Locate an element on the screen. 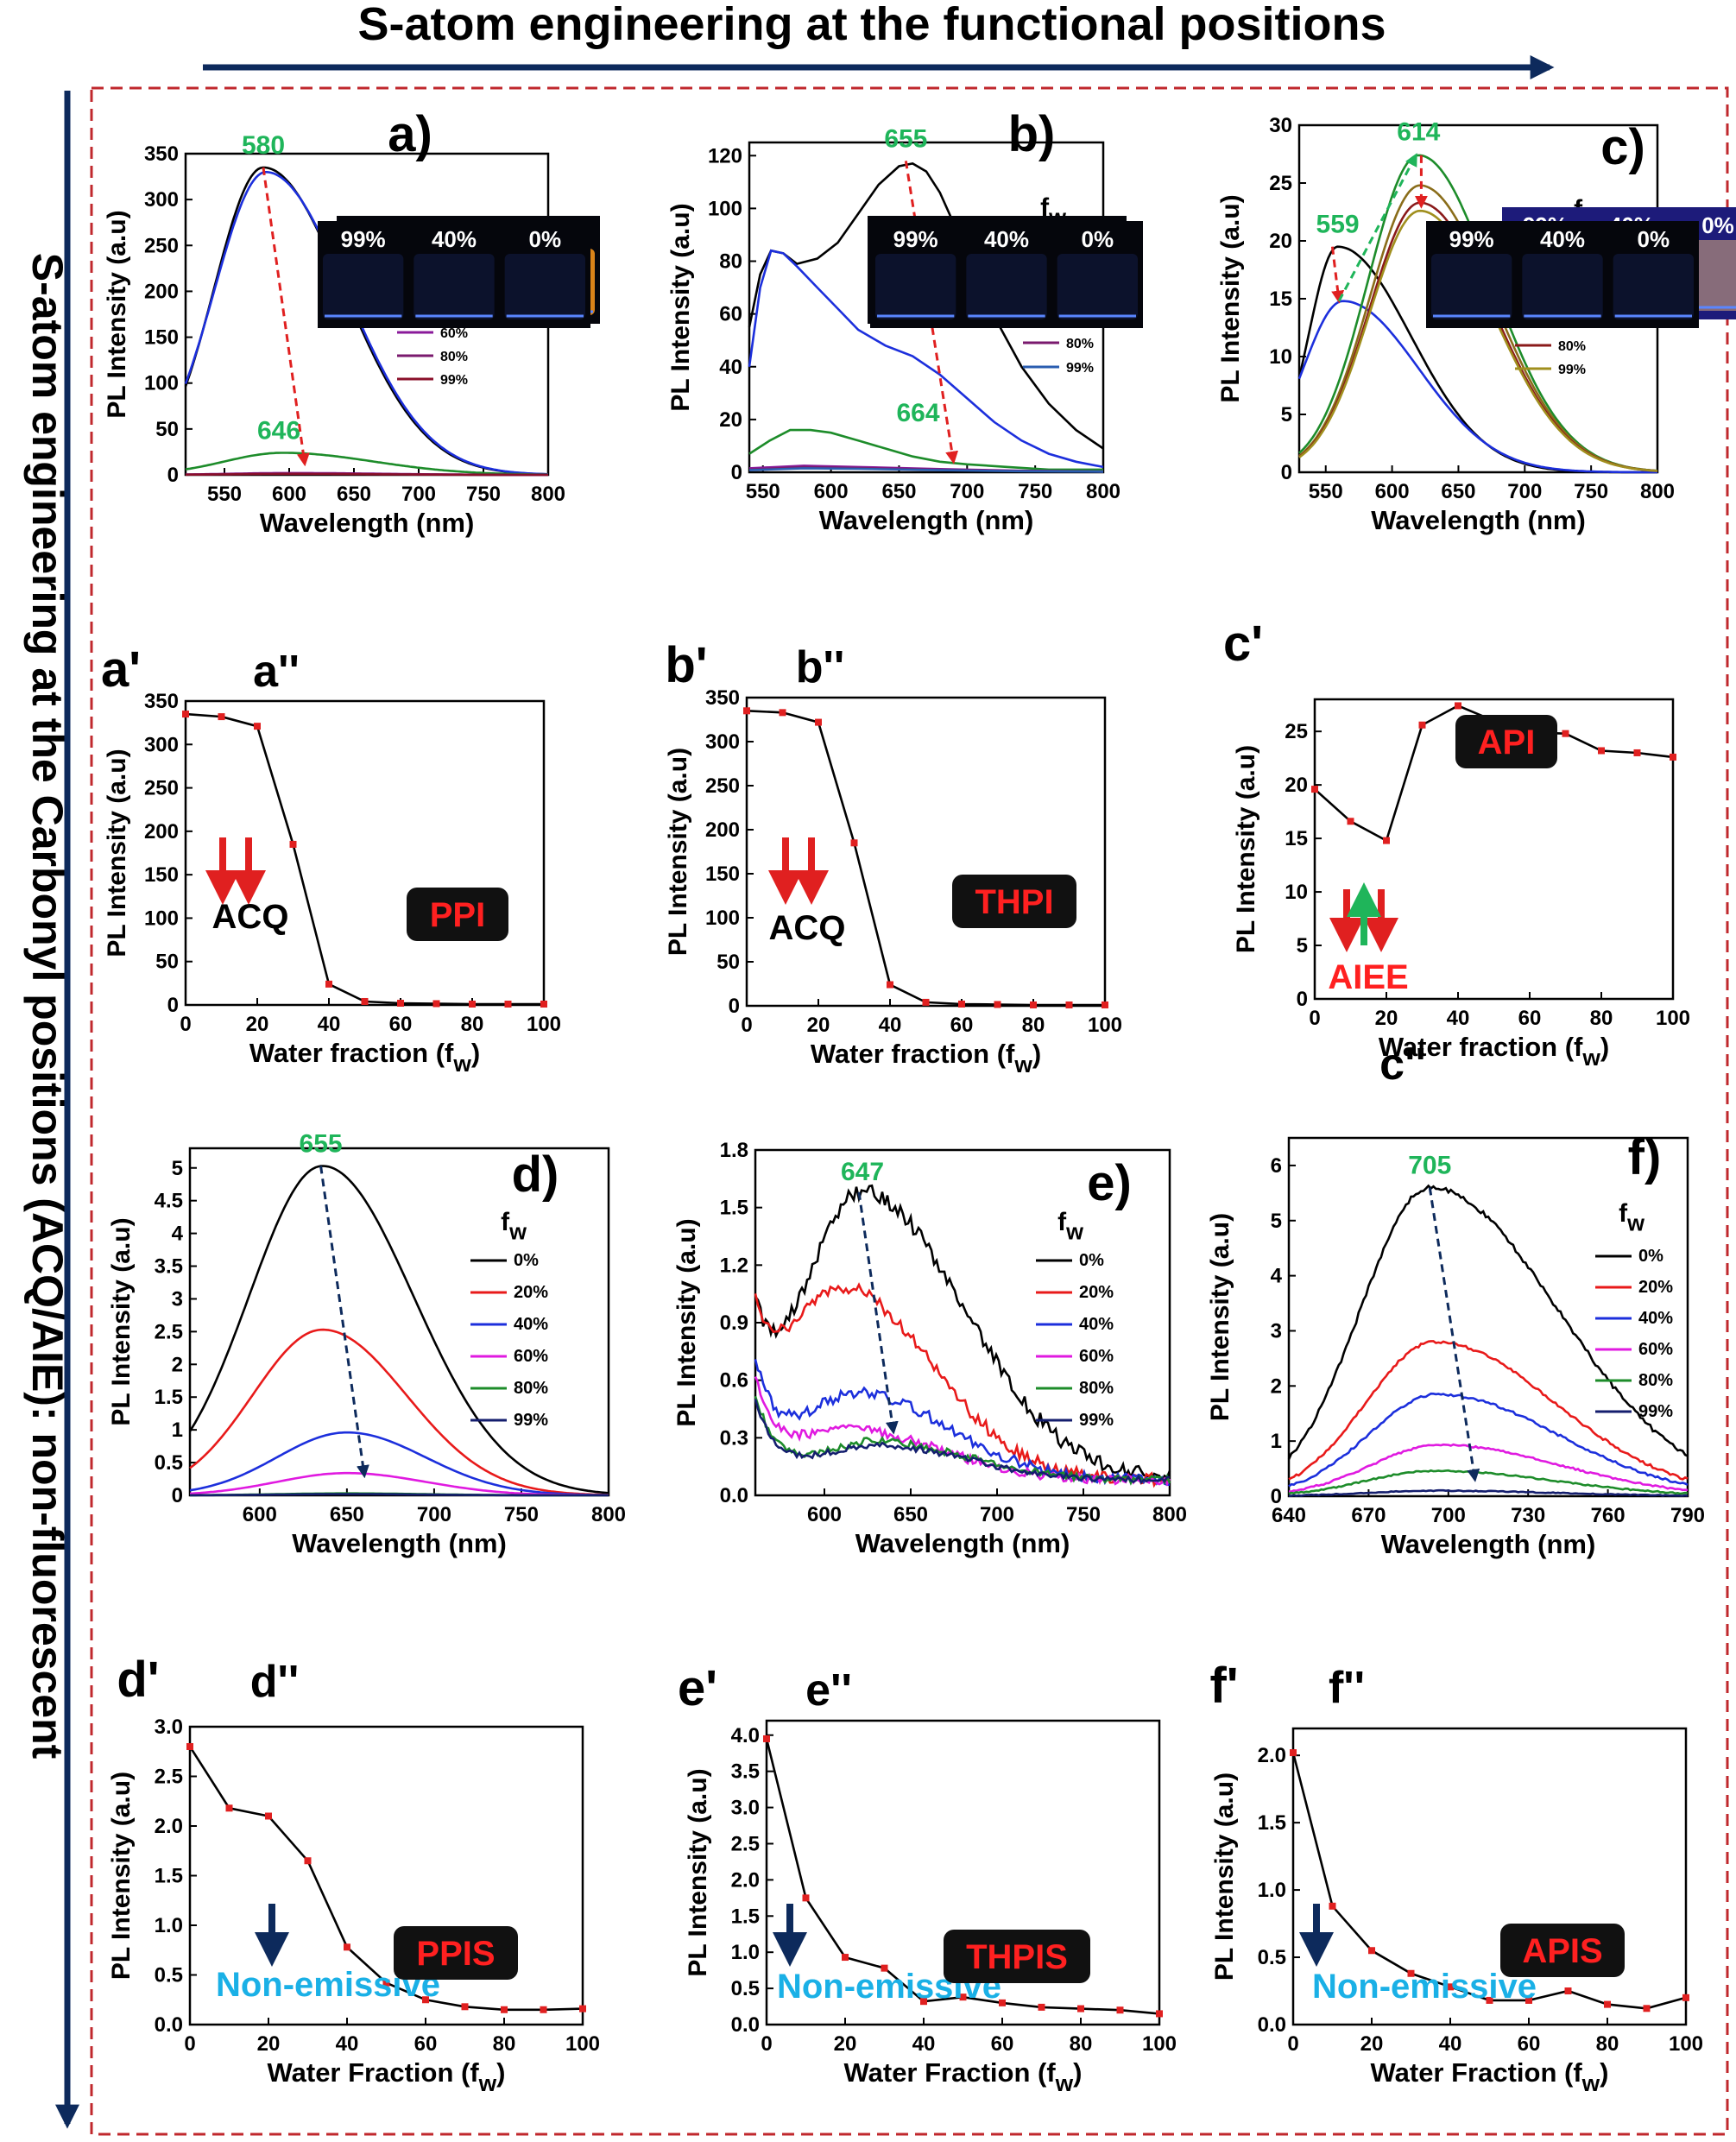  x-tick-label: 700 is located at coordinates (997, 1514).